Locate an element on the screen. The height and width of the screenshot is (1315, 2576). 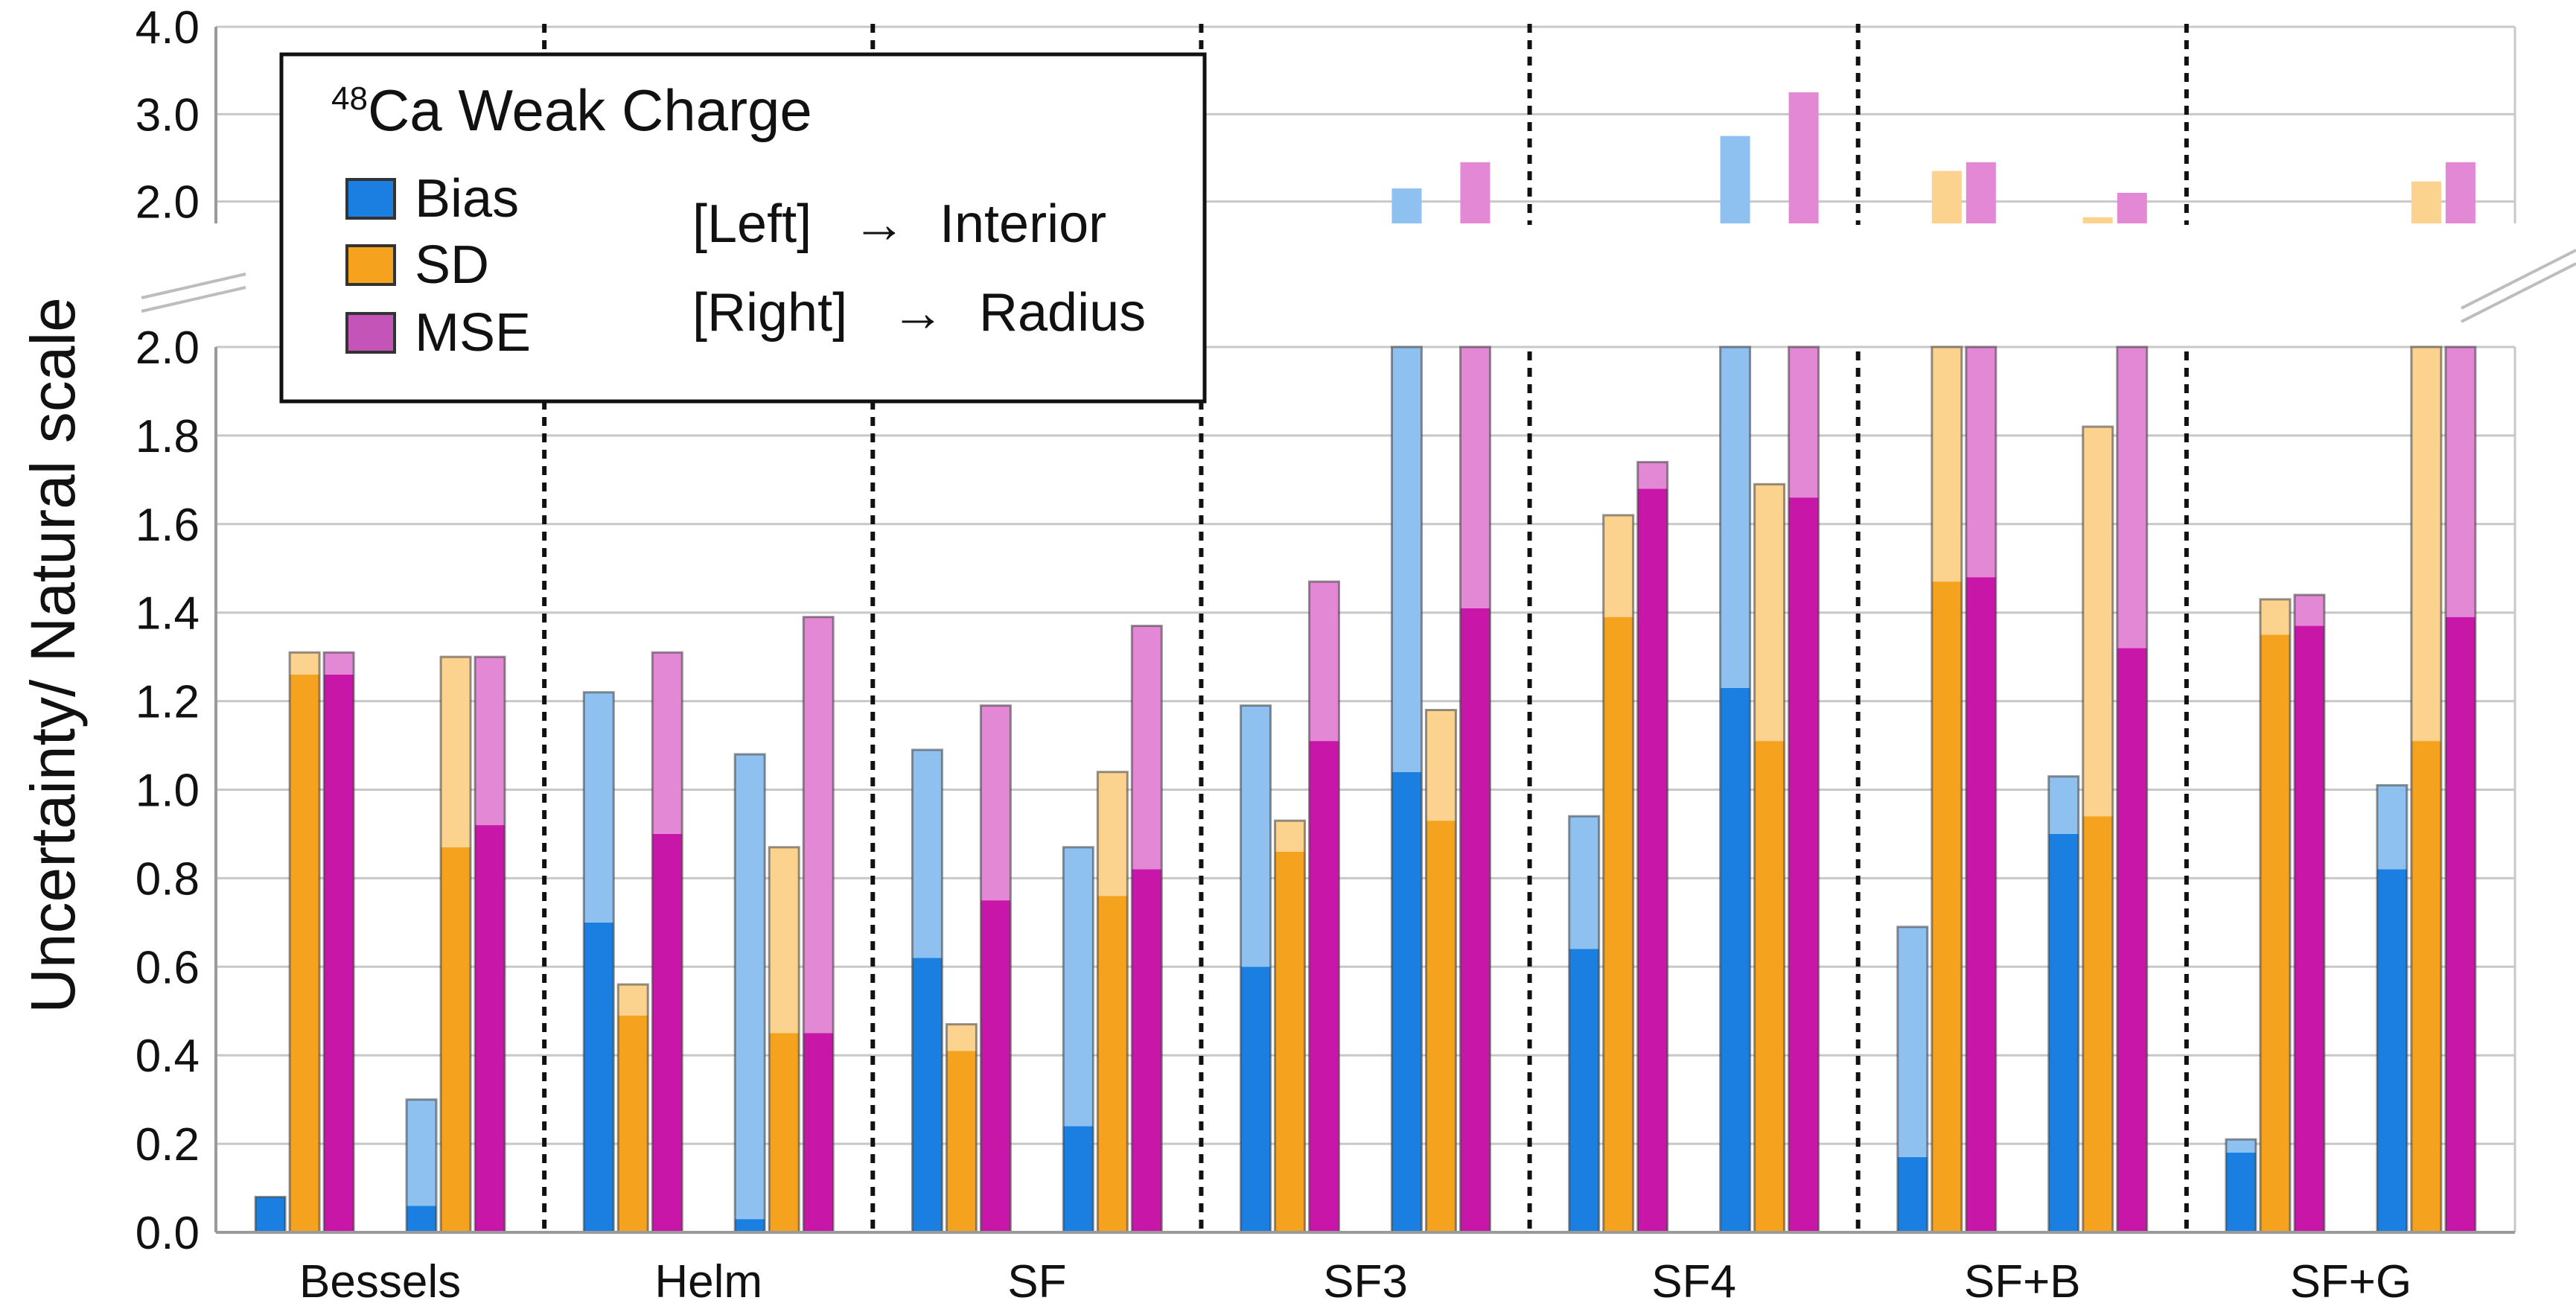
y-tick-label: 1.8 is located at coordinates (168, 437).